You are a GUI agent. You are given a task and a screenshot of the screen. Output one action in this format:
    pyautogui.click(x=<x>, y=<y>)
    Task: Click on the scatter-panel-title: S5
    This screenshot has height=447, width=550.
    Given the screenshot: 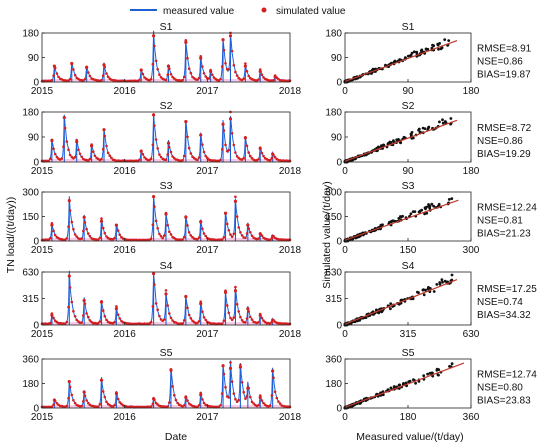 What is the action you would take?
    pyautogui.click(x=408, y=353)
    